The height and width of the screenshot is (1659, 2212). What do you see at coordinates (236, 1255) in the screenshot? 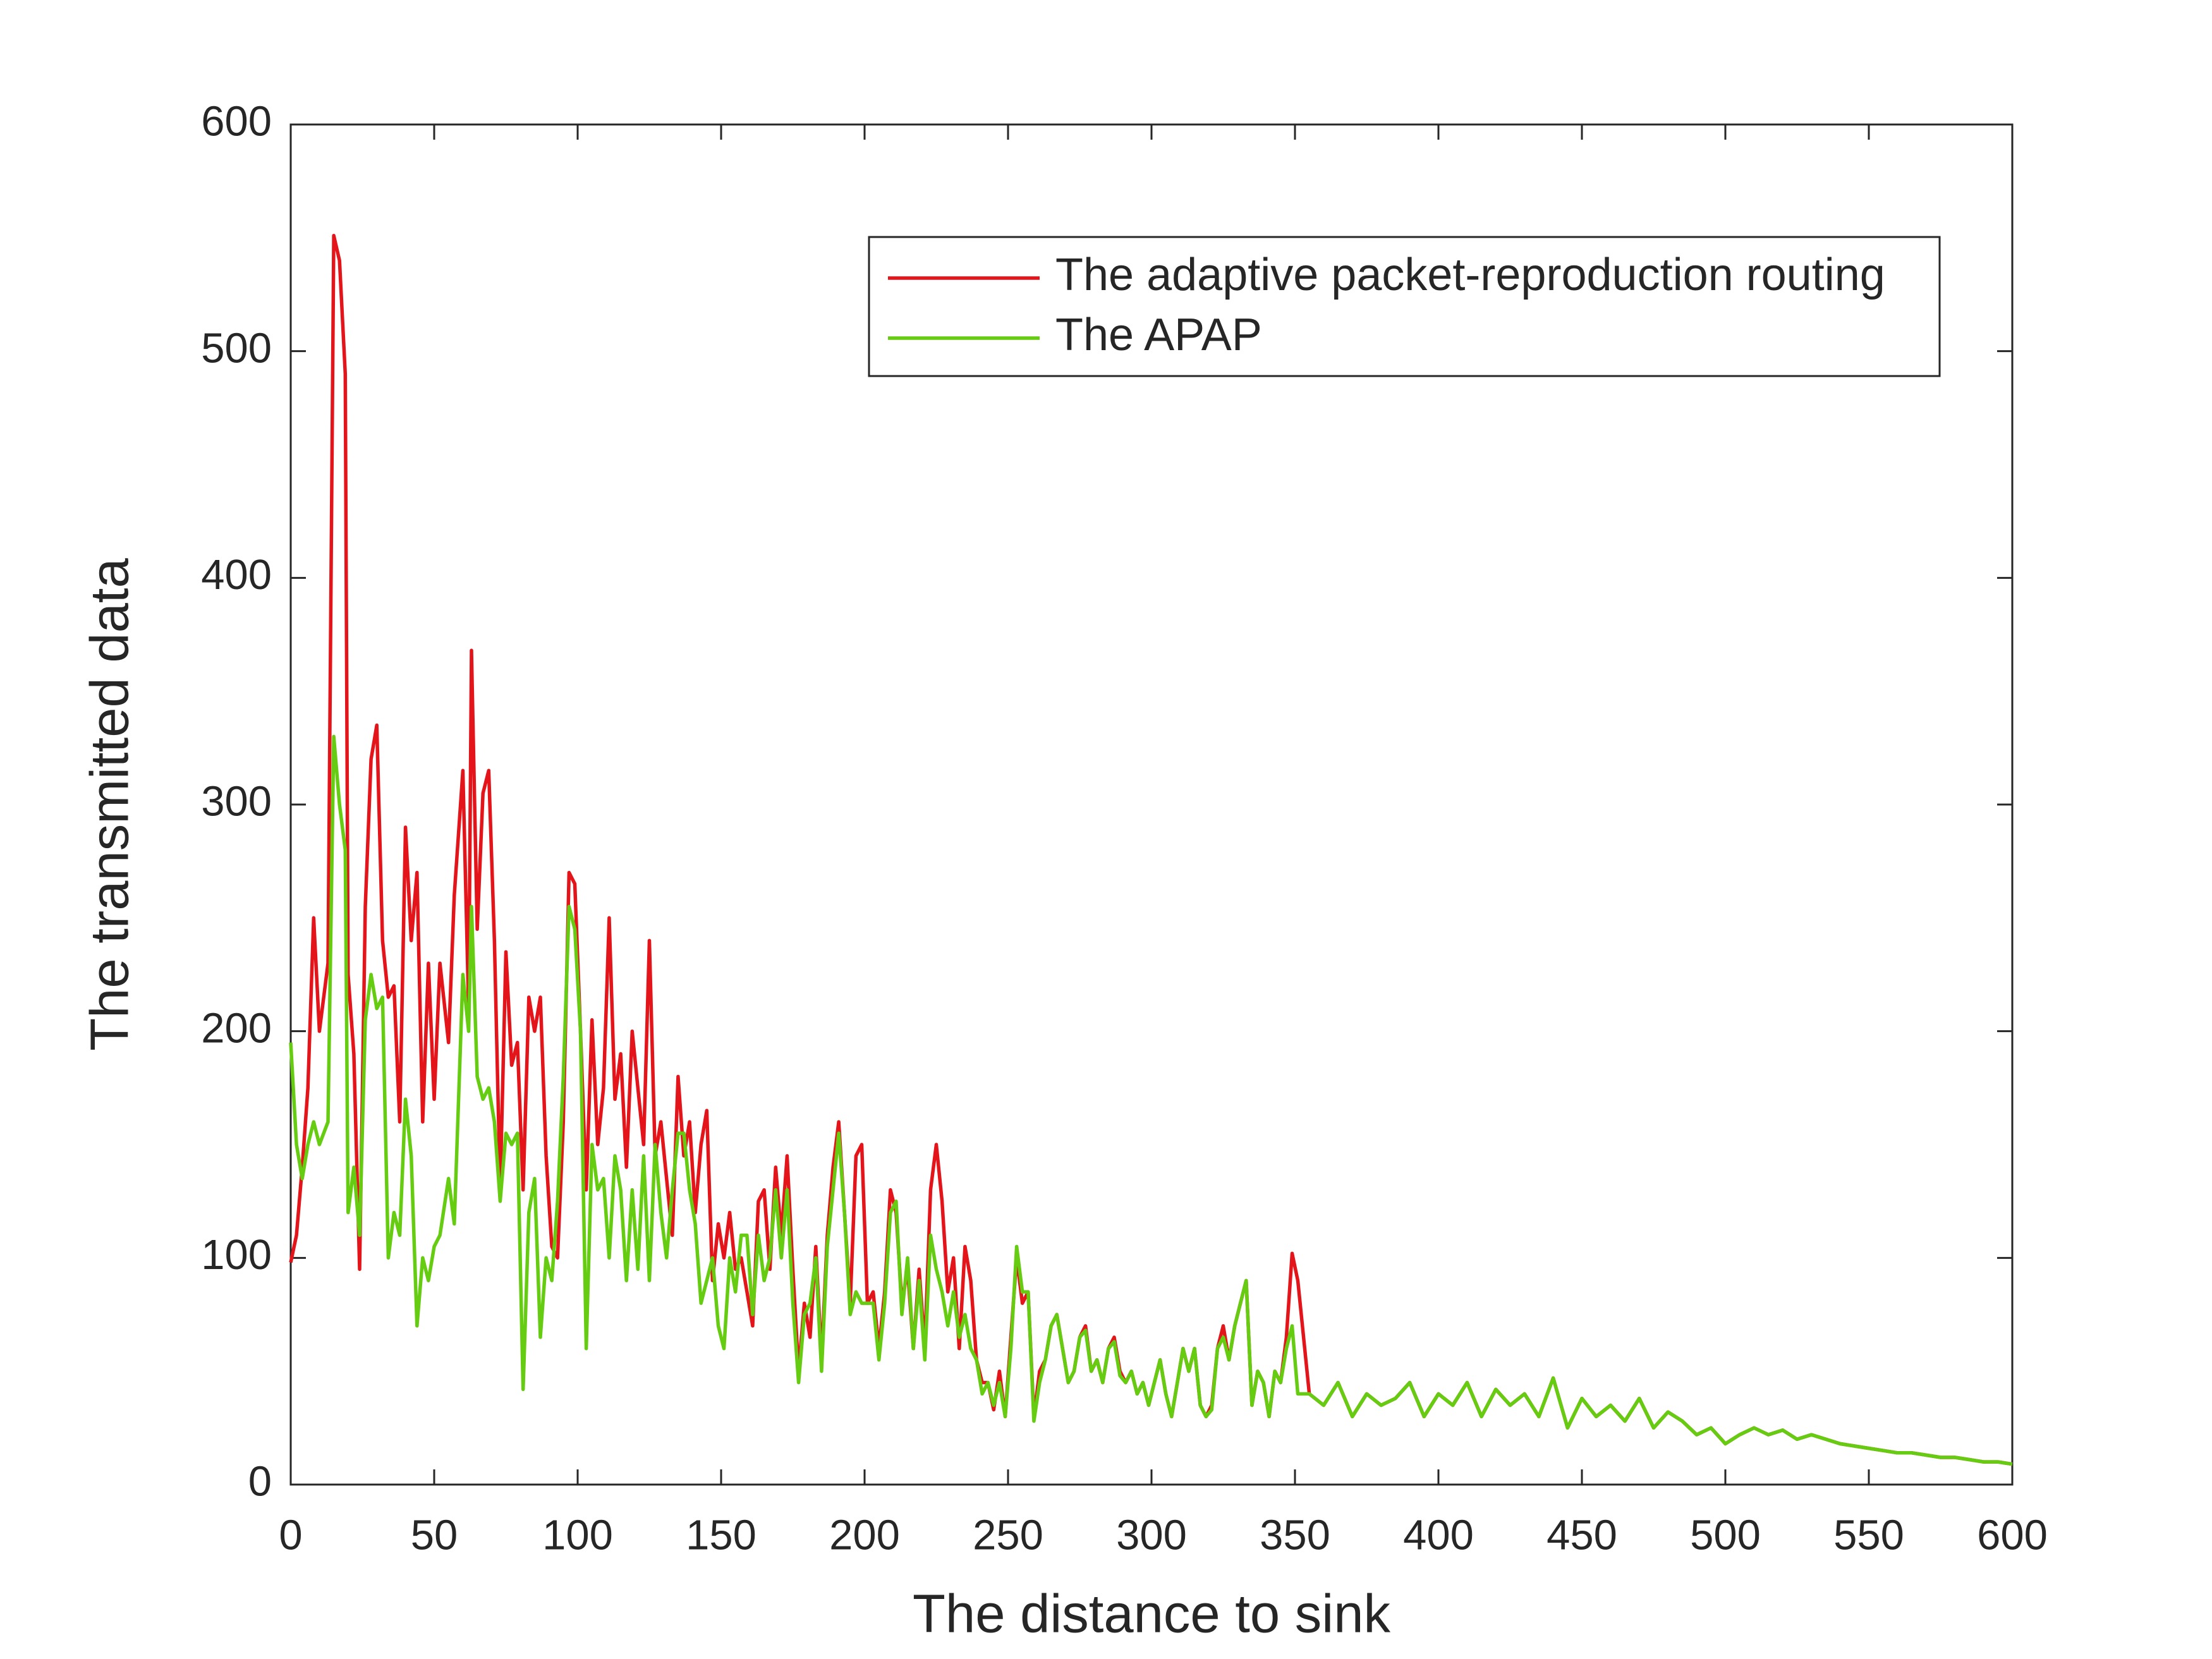
I see `y-tick-label: 100` at bounding box center [236, 1255].